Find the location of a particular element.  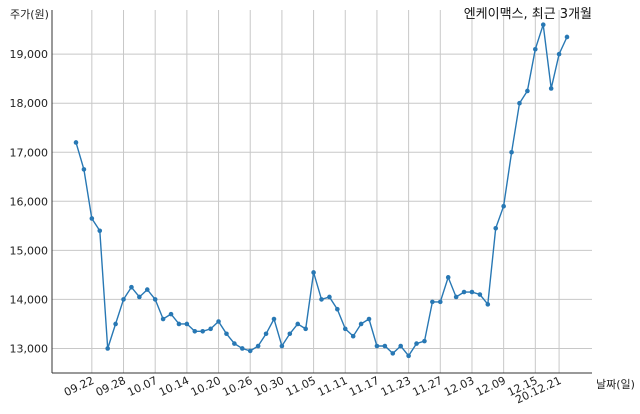

y-tick-label: 15,000 is located at coordinates (29, 250).